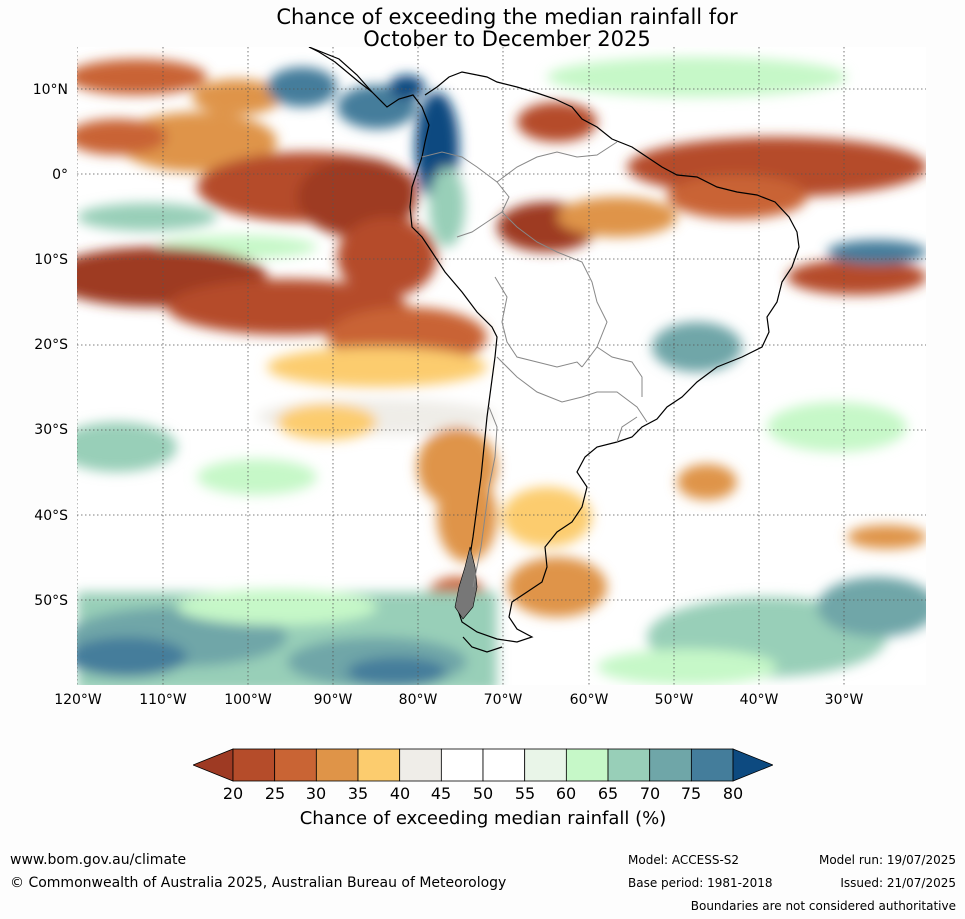 This screenshot has width=965, height=919. Describe the element at coordinates (898, 883) in the screenshot. I see `issued-date: Issued: 21/07/2025` at that location.